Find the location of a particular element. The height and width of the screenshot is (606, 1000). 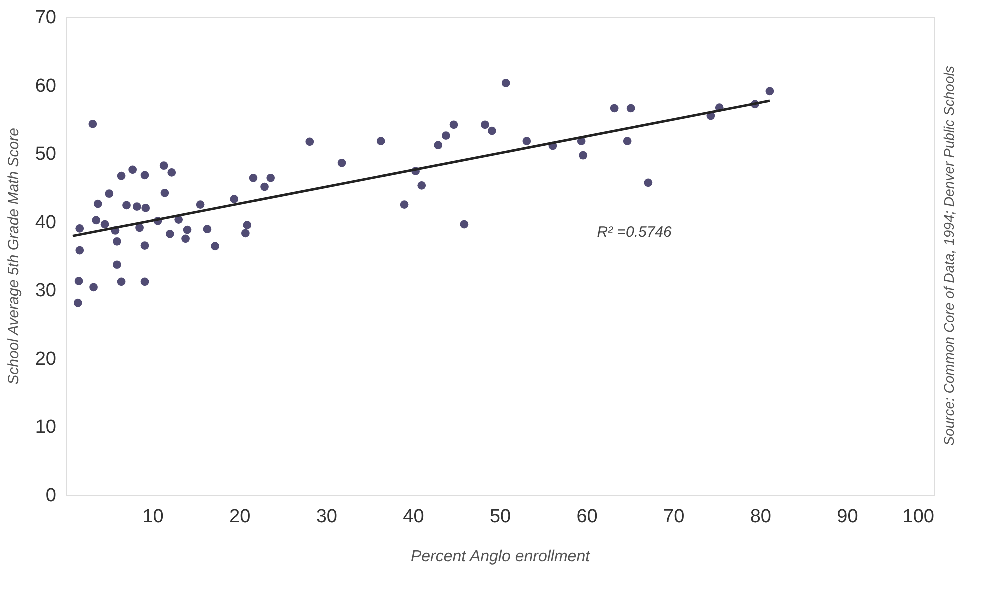

x-tick-label: 60 is located at coordinates (587, 517).